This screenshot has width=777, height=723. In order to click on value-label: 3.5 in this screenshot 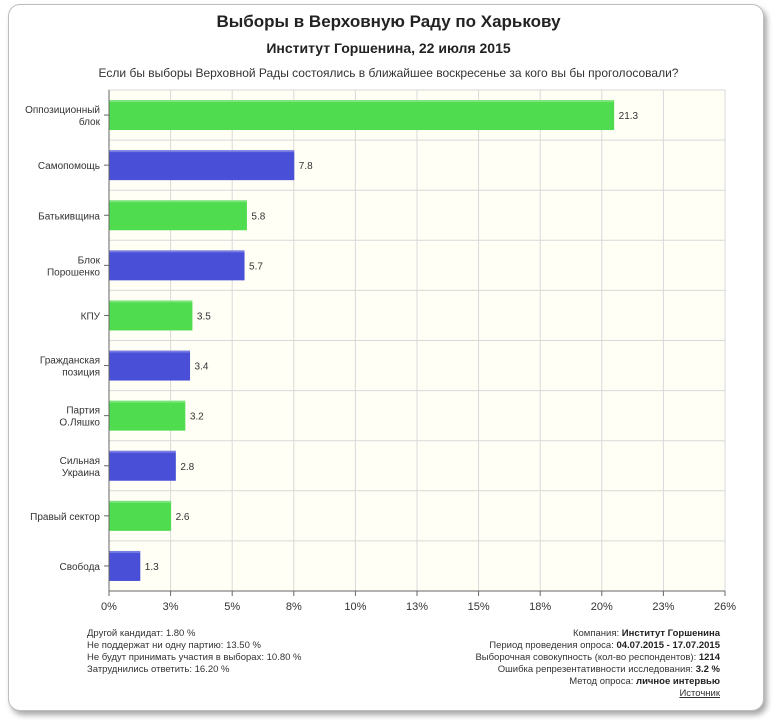, I will do `click(204, 316)`.